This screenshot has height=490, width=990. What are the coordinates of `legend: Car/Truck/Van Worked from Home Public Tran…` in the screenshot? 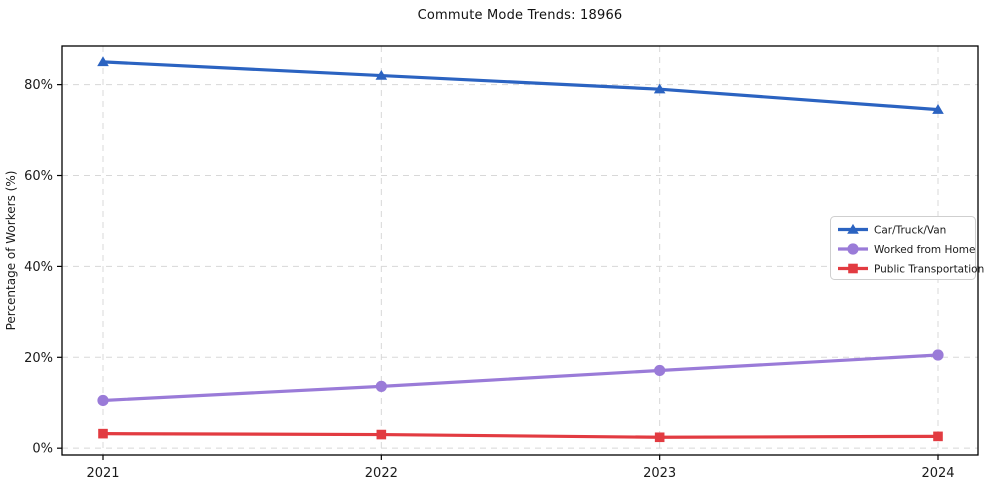 It's located at (907, 248).